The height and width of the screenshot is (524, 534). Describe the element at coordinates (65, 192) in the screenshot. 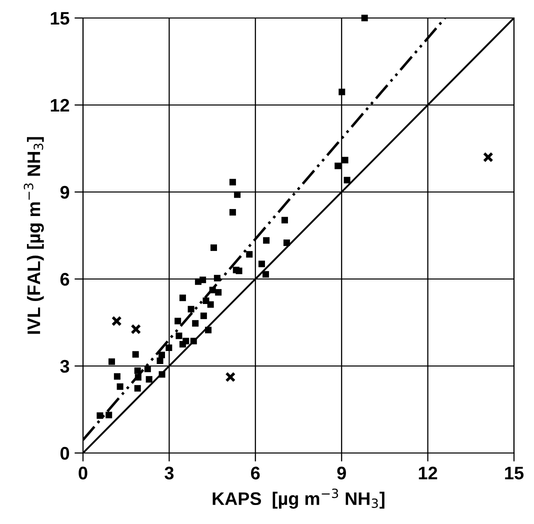

I see `y-tick-label: 9` at that location.